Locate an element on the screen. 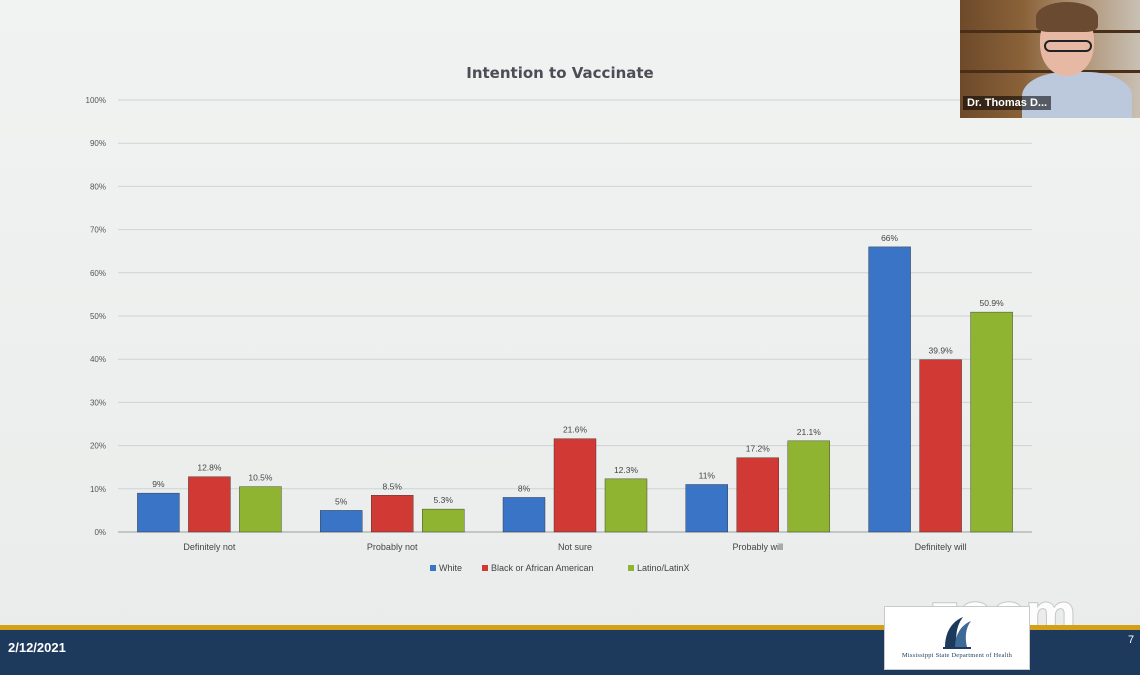 This screenshot has height=675, width=1140. bar-value-label: 17.2% is located at coordinates (758, 449).